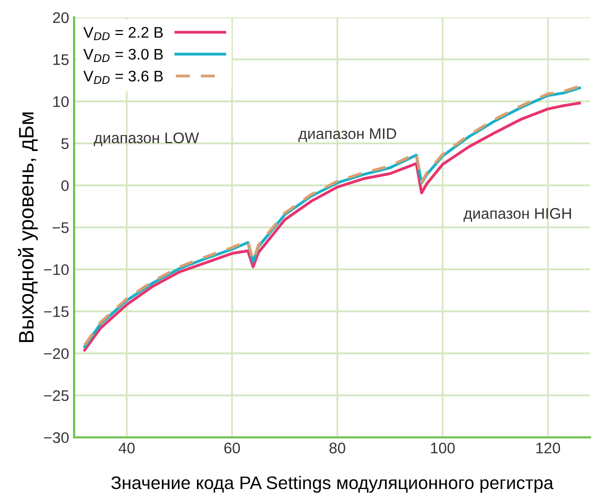 This screenshot has height=497, width=593. I want to click on x-axis-title: Значение кода PA Settings модуляционного регистра, so click(332, 484).